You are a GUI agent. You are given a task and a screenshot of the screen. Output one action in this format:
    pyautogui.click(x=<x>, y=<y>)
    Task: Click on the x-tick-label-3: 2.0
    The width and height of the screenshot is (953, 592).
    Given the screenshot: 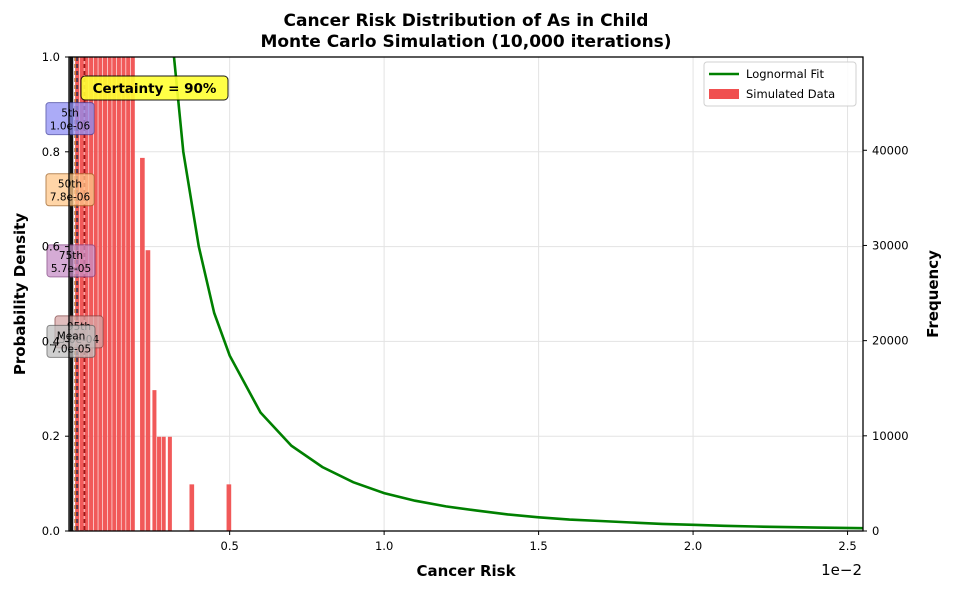 What is the action you would take?
    pyautogui.click(x=693, y=546)
    